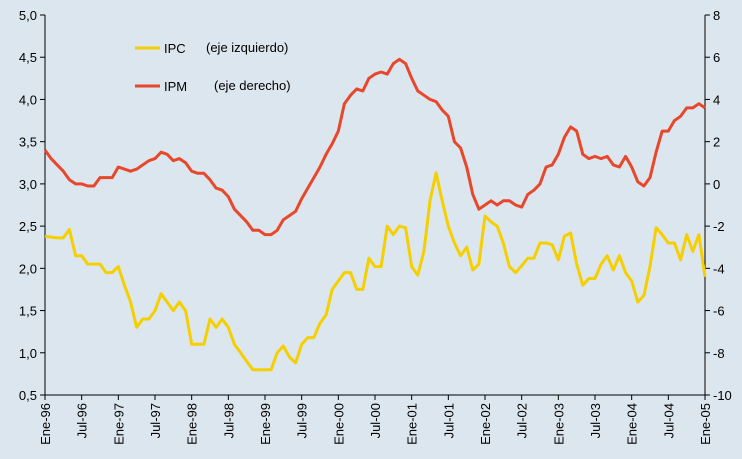 The image size is (742, 459). I want to click on y2-tick-label: -2, so click(719, 226).